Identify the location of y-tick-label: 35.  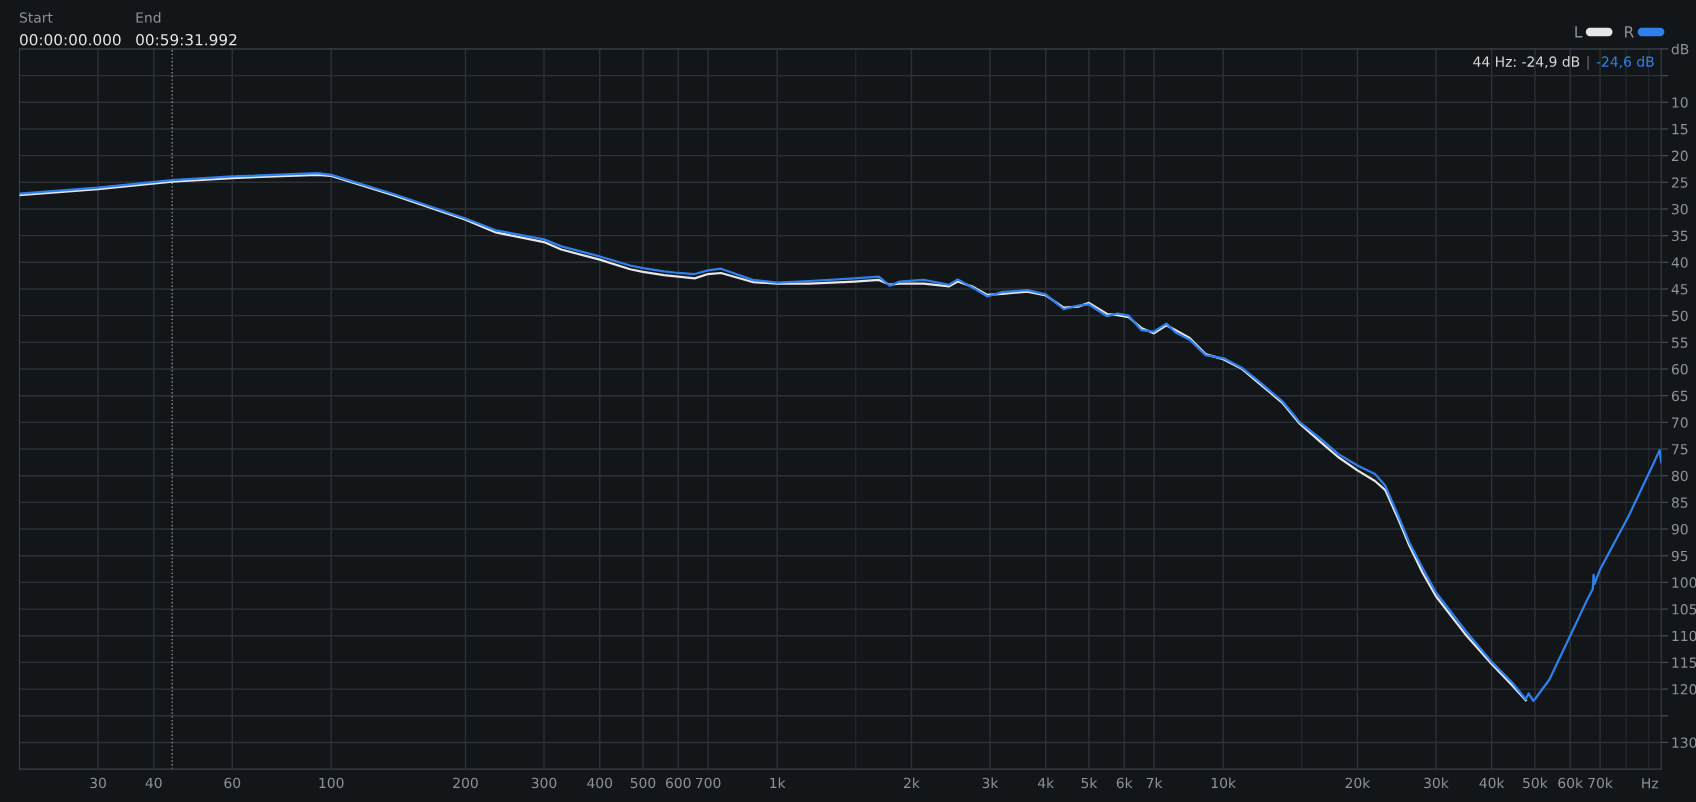
(1680, 236).